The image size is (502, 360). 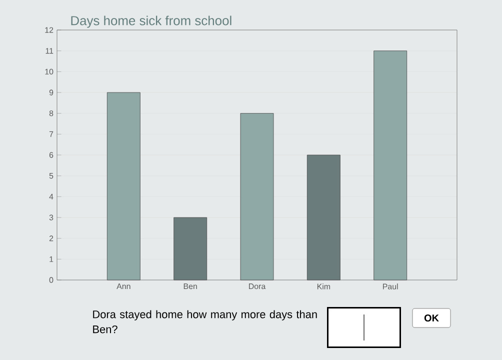 What do you see at coordinates (431, 318) in the screenshot?
I see `text: OK` at bounding box center [431, 318].